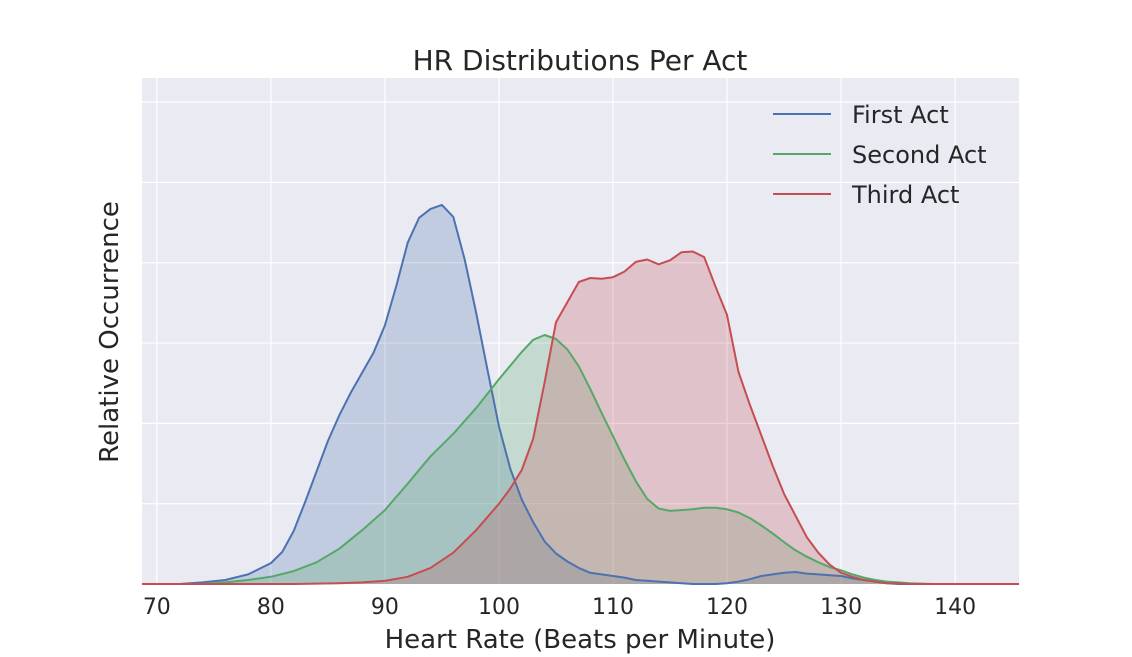 The image size is (1132, 657). Describe the element at coordinates (841, 607) in the screenshot. I see `x-tick-label-130: 130` at that location.